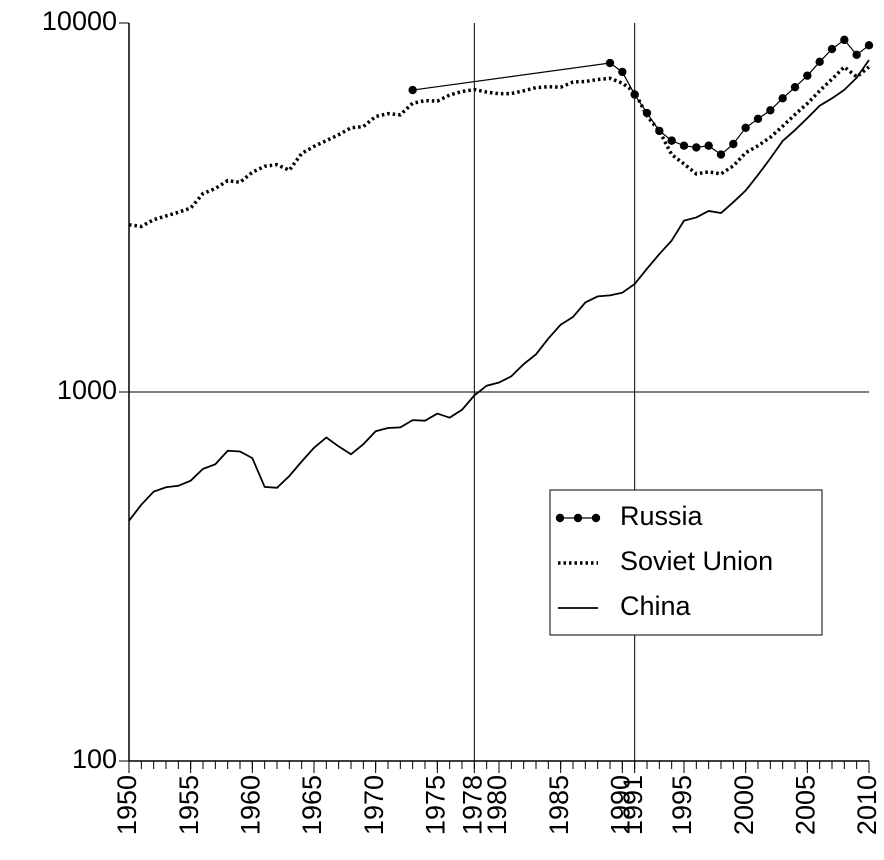 The width and height of the screenshot is (884, 860). Describe the element at coordinates (374, 805) in the screenshot. I see `x-tick-label: 1970` at that location.